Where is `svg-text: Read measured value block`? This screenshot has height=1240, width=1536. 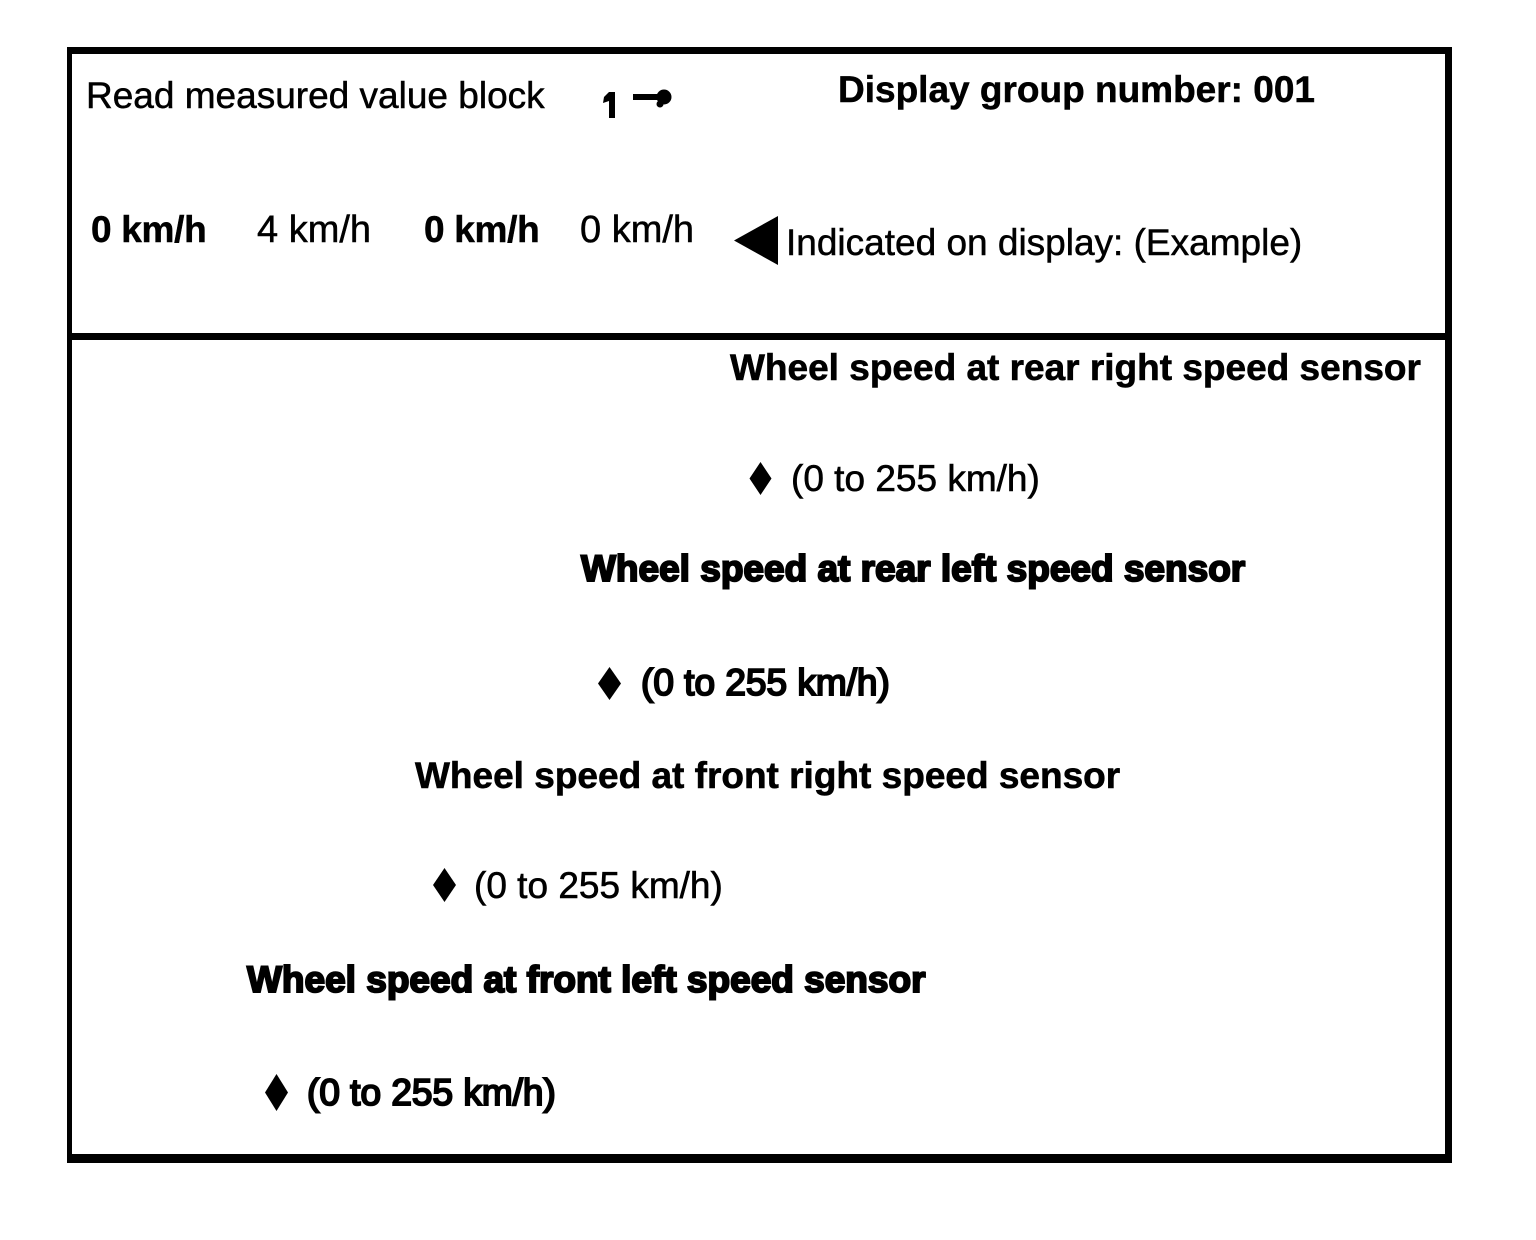
svg-text: Read measured value block is located at coordinates (315, 95).